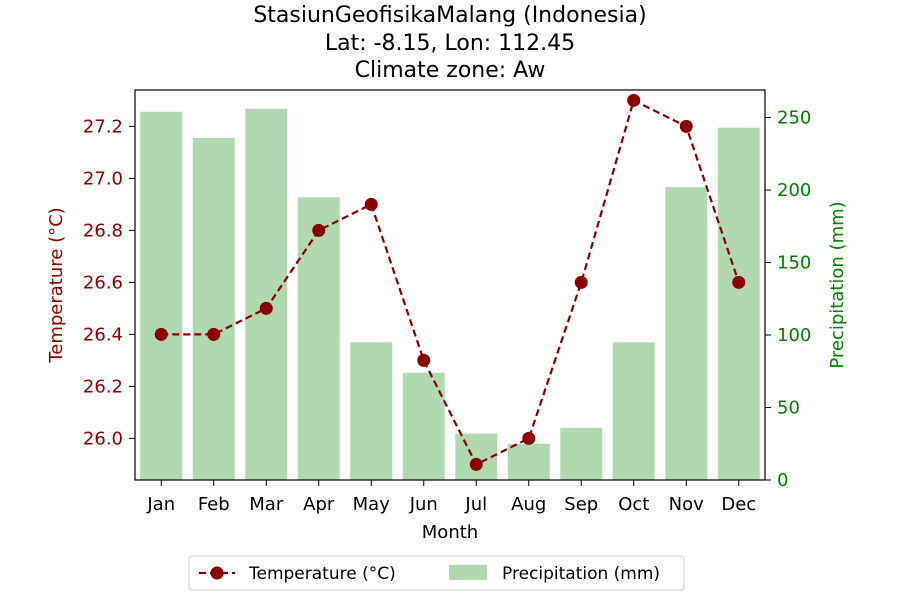 Image resolution: width=900 pixels, height=600 pixels. What do you see at coordinates (319, 504) in the screenshot?
I see `x-tick-label: Apr` at bounding box center [319, 504].